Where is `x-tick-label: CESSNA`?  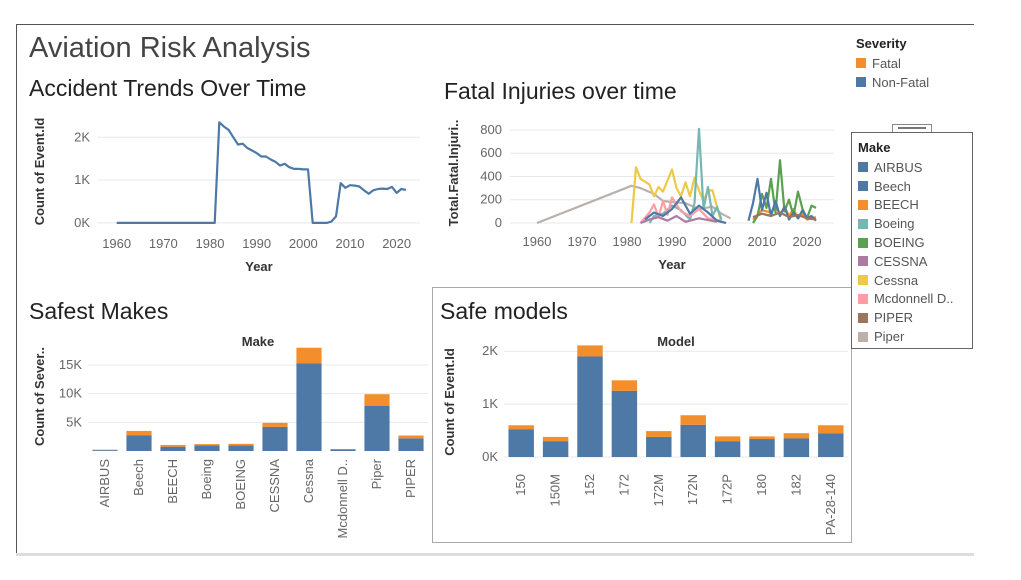
x-tick-label: CESSNA is located at coordinates (274, 486).